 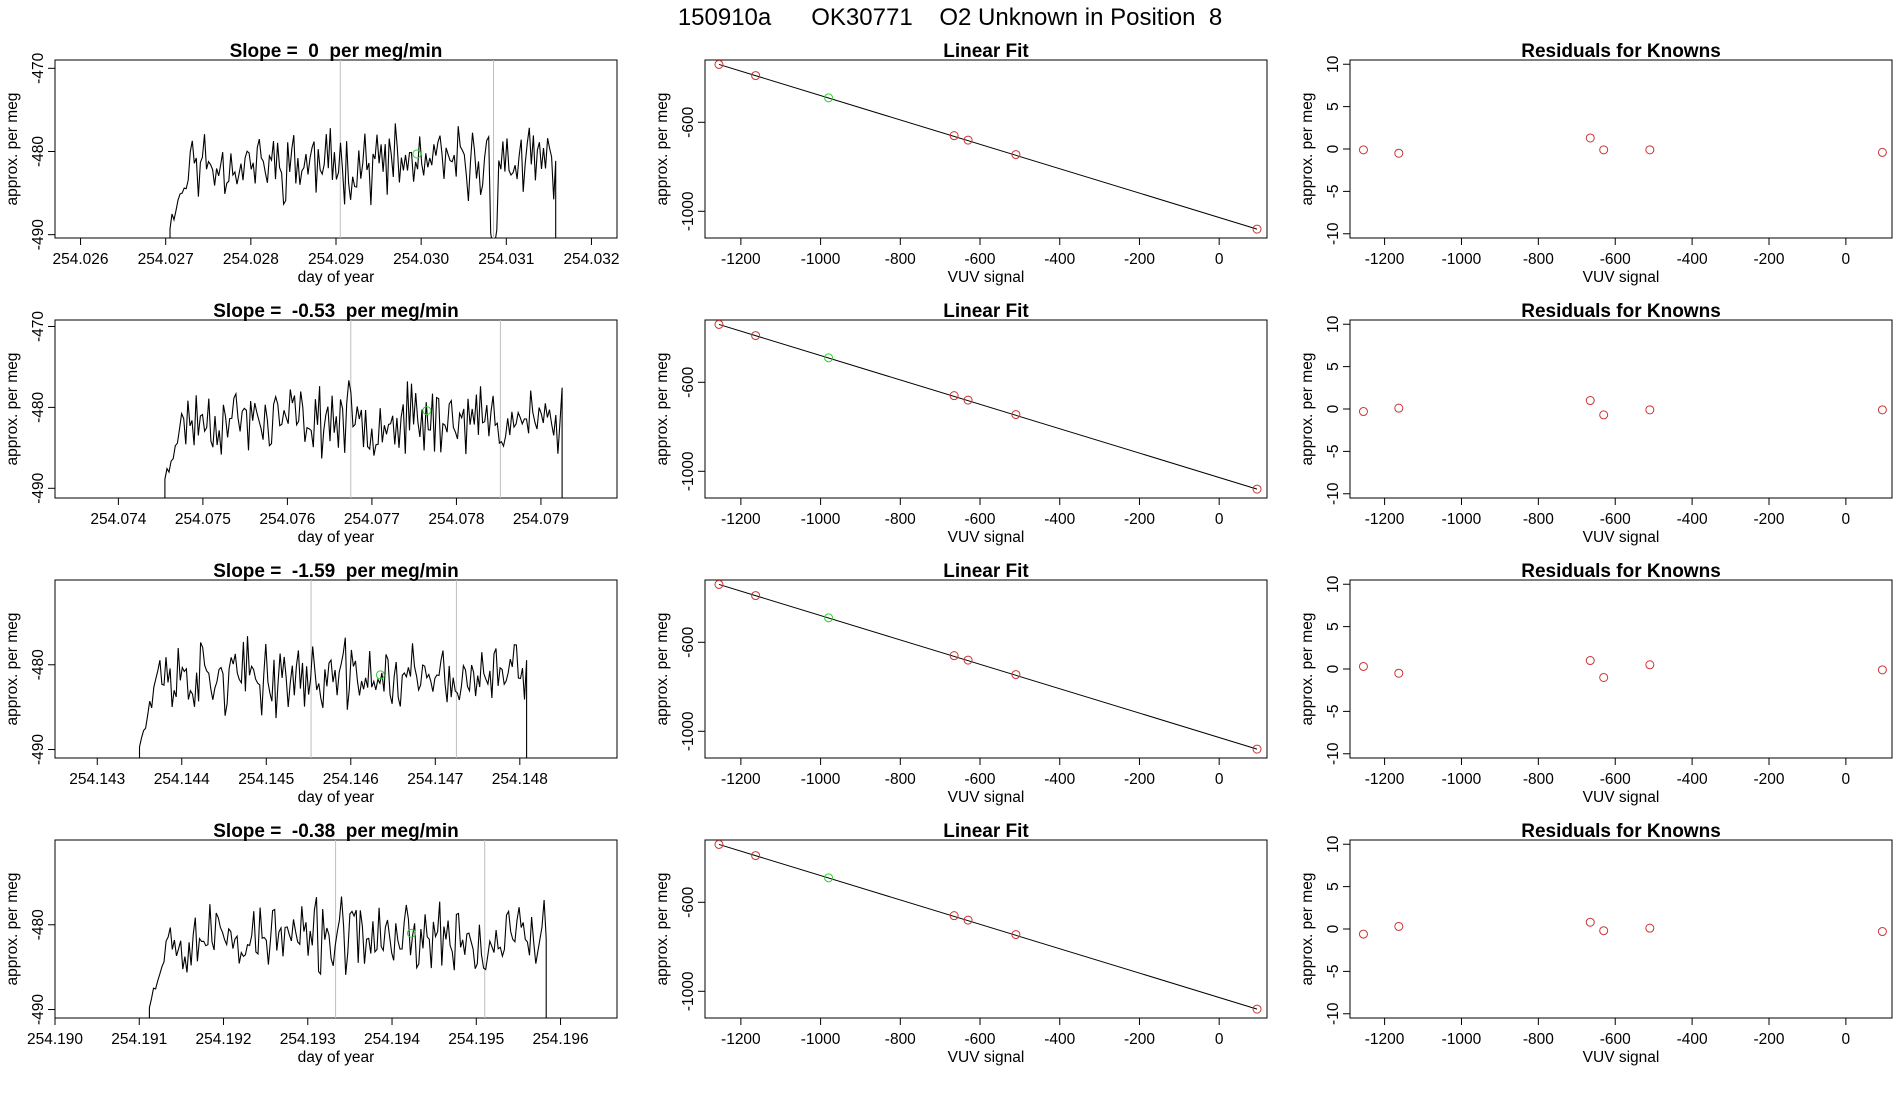 What do you see at coordinates (372, 519) in the screenshot?
I see `x-tick-label: 254.077` at bounding box center [372, 519].